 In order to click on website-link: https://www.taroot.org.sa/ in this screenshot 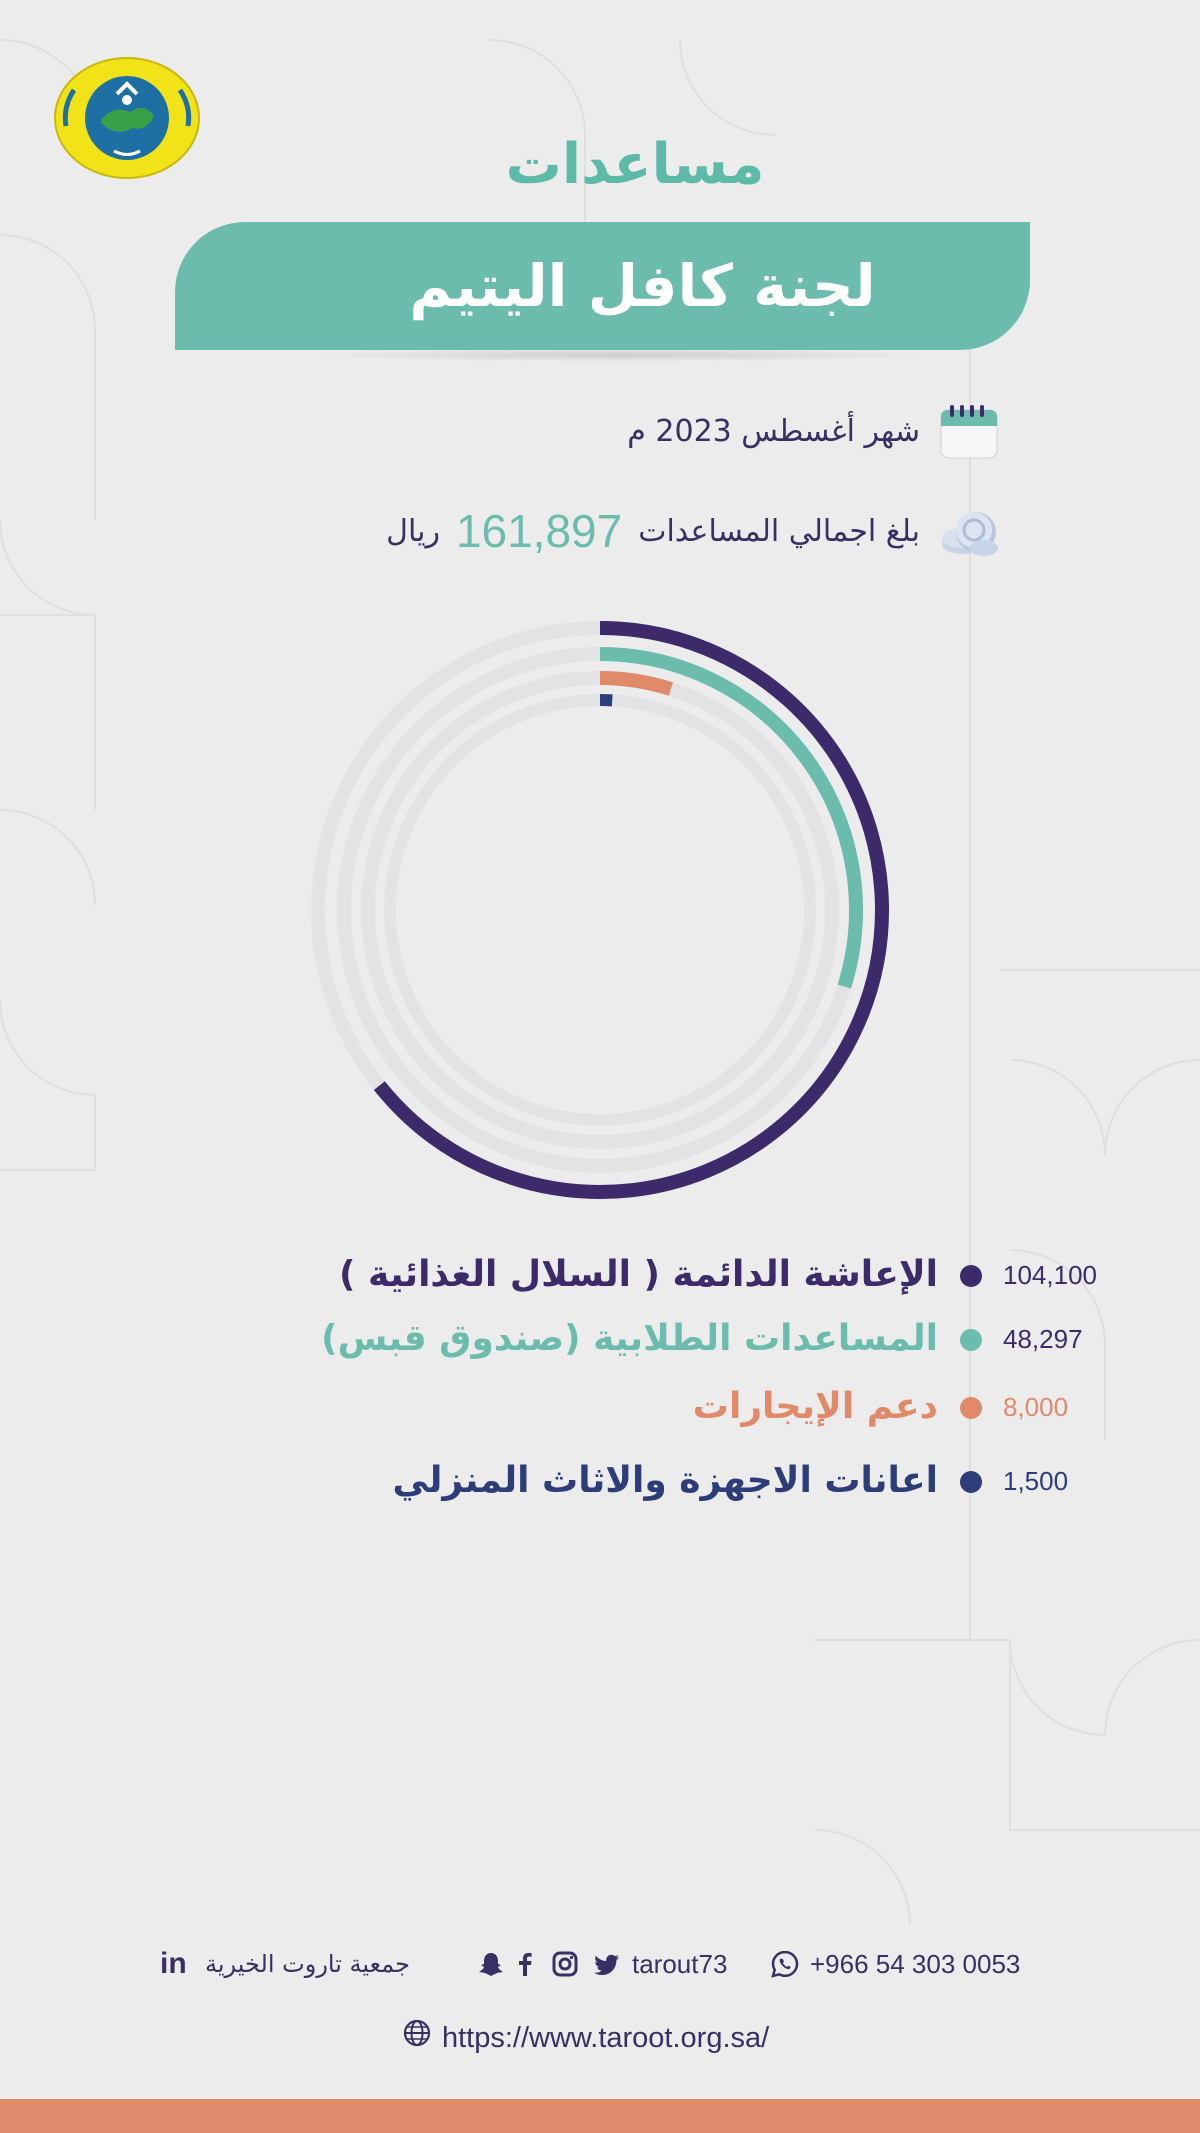, I will do `click(606, 2038)`.